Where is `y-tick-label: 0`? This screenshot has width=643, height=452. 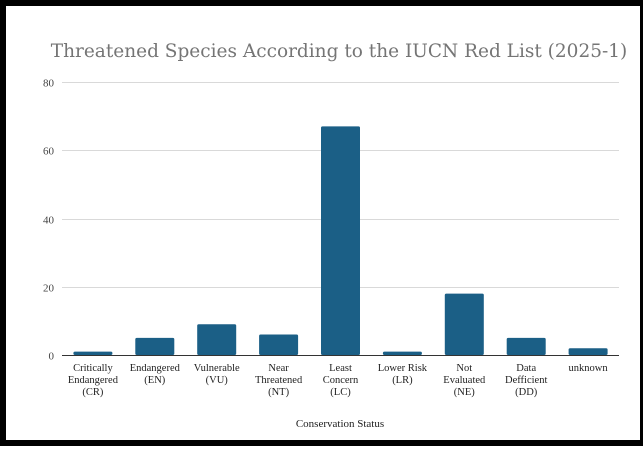
y-tick-label: 0 is located at coordinates (52, 357).